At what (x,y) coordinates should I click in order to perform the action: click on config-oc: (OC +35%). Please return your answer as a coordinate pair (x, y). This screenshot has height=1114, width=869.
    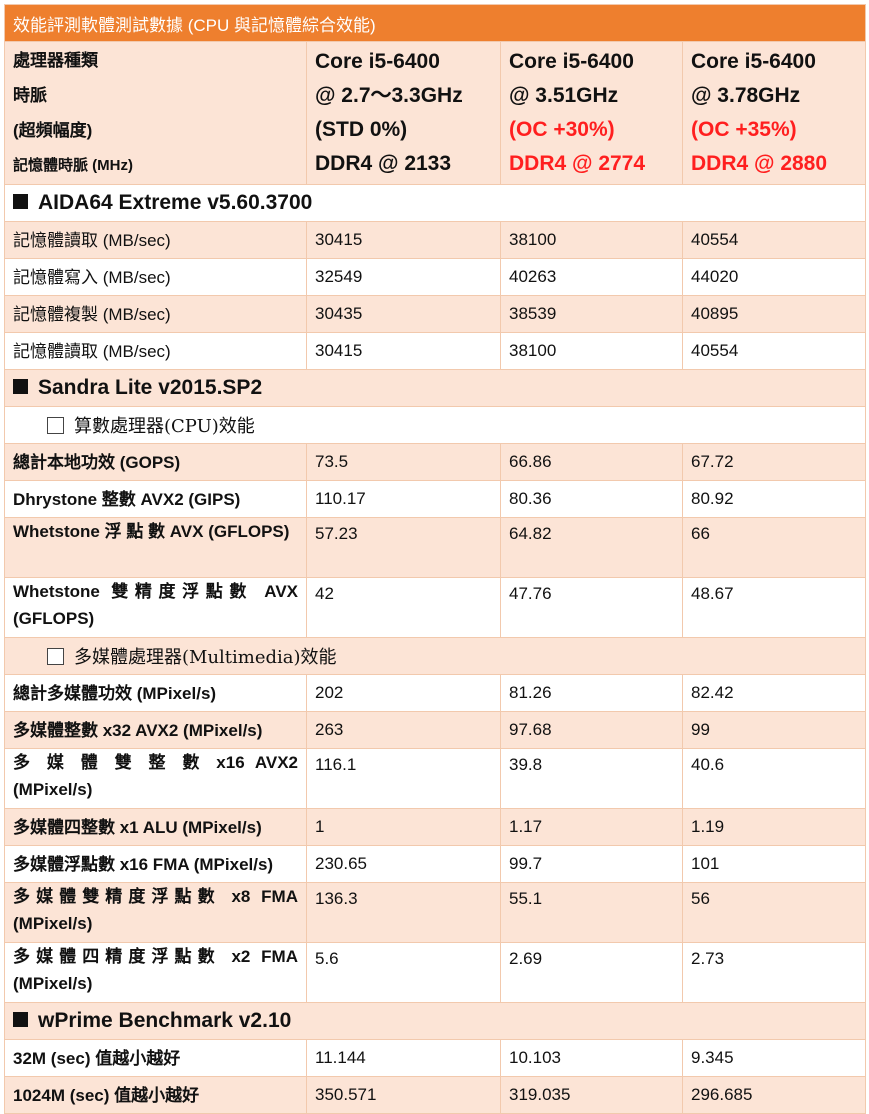
    Looking at the image, I should click on (744, 129).